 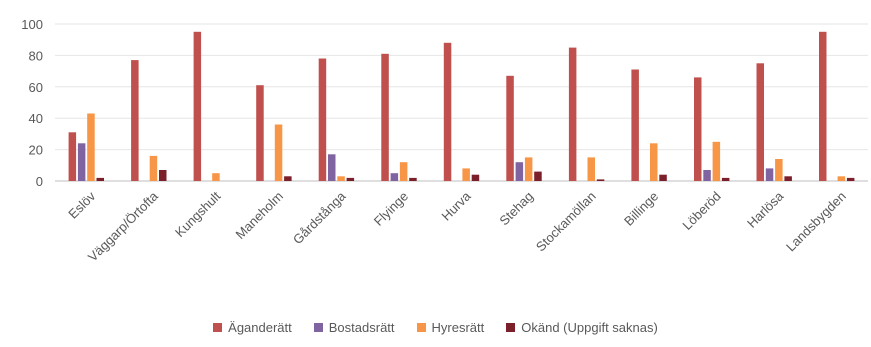 I want to click on x-category-label: Stehag, so click(x=516, y=209).